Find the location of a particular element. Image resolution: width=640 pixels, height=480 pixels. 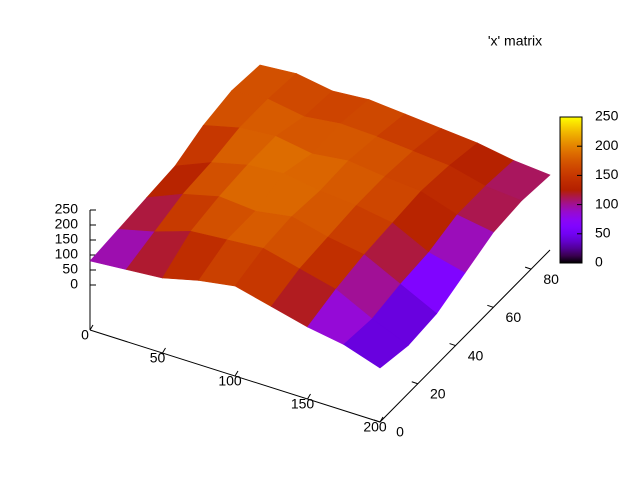

x-tick-label: 100 is located at coordinates (230, 381).